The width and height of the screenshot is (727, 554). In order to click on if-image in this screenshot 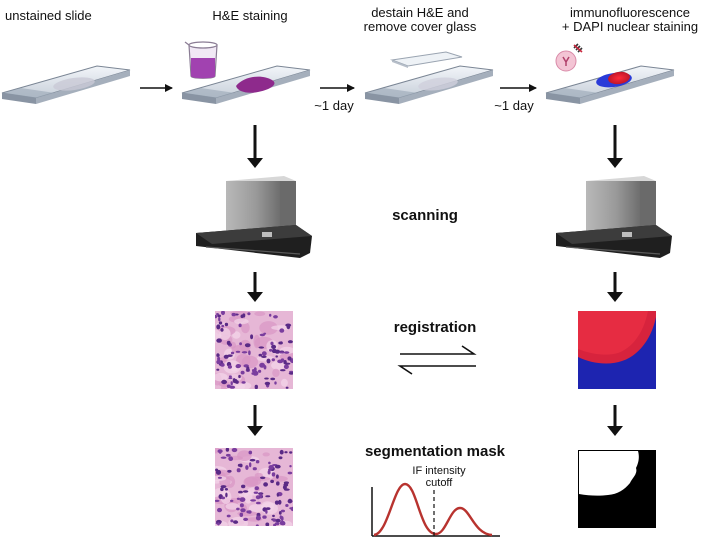, I will do `click(617, 350)`.